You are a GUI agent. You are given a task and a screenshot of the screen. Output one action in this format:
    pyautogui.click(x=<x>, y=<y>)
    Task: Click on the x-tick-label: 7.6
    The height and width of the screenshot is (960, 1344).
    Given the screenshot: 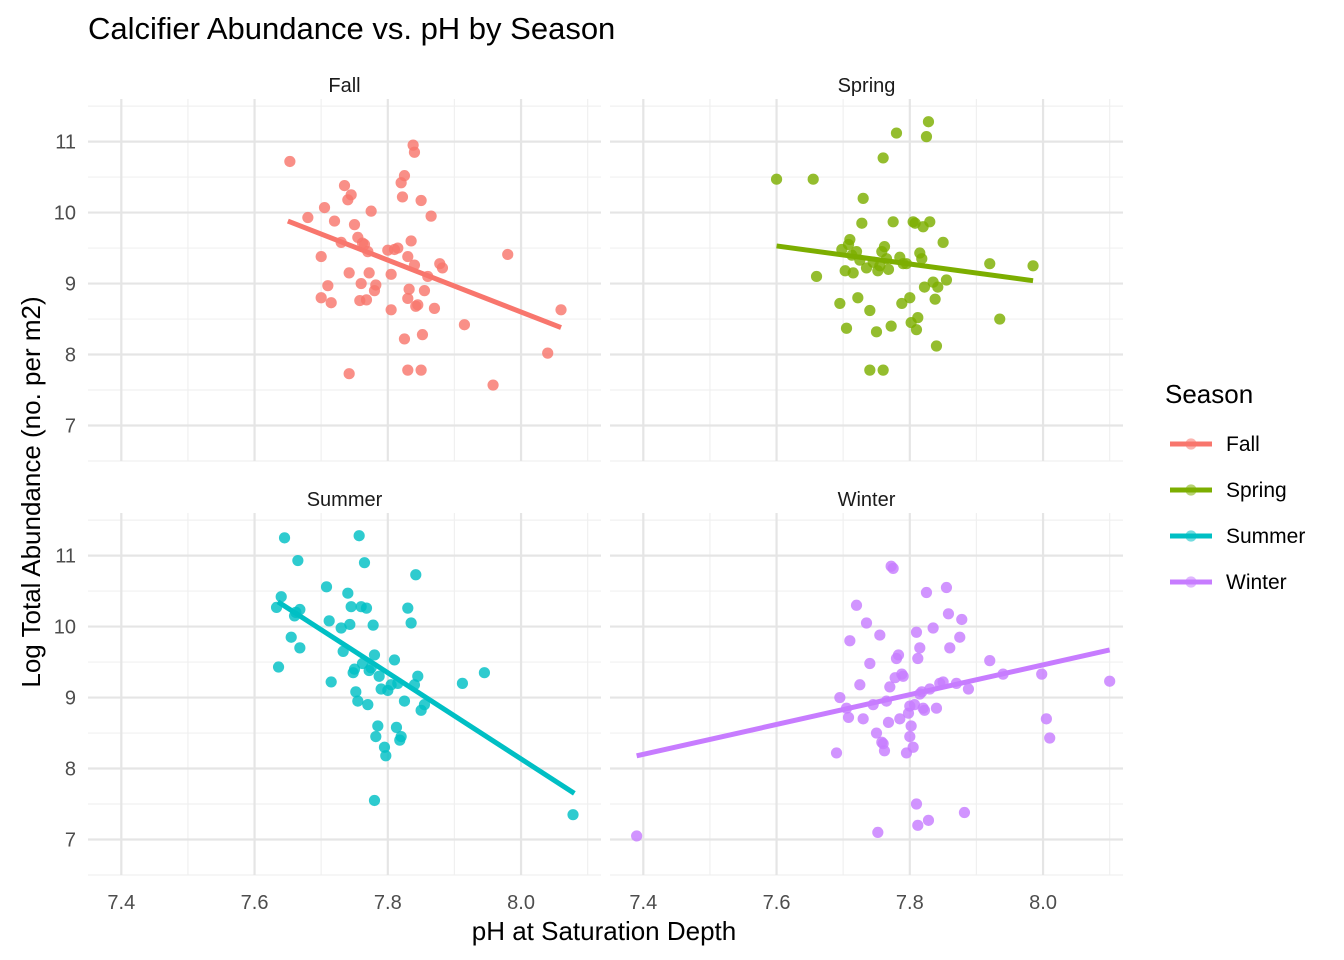 What is the action you would take?
    pyautogui.click(x=777, y=903)
    